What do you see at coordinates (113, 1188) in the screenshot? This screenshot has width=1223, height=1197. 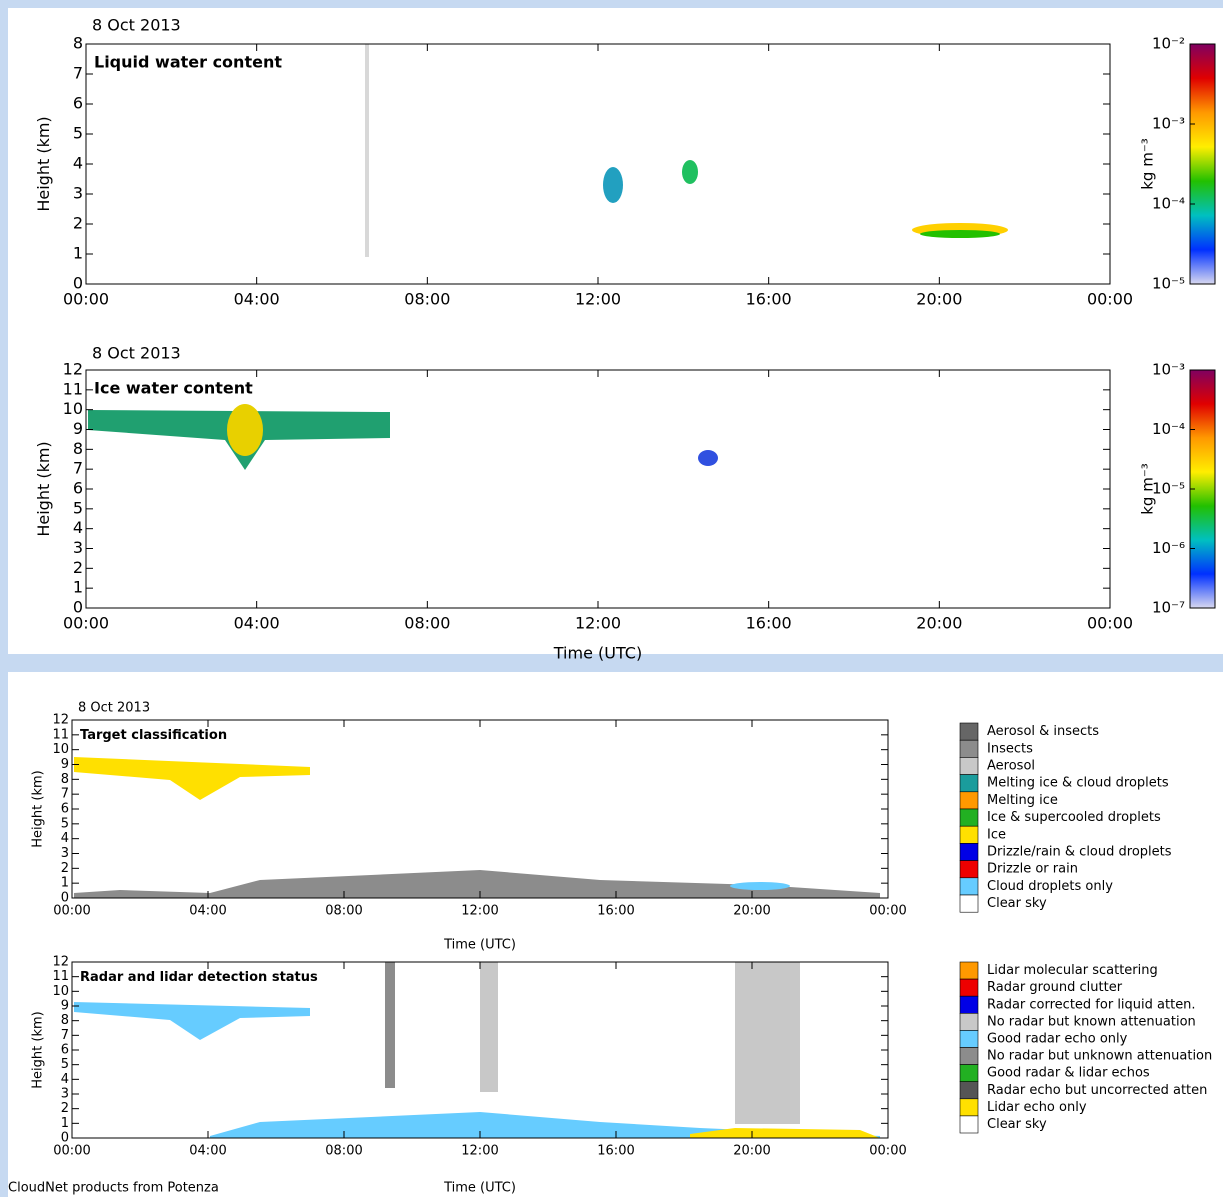 I see `footer: CloudNet products from Potenza` at bounding box center [113, 1188].